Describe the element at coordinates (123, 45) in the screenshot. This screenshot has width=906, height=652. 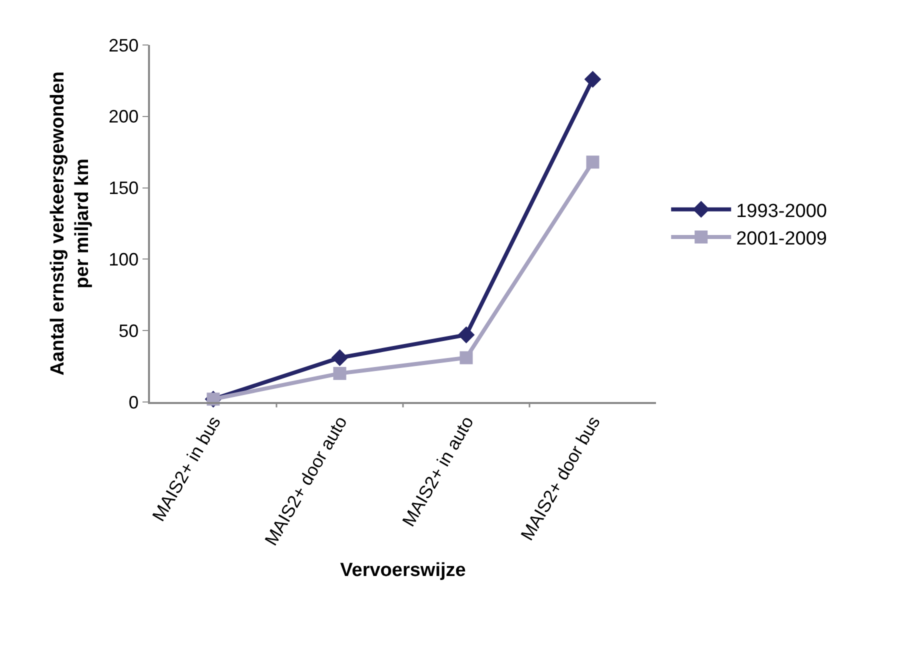
I see `y-tick-label: 250` at that location.